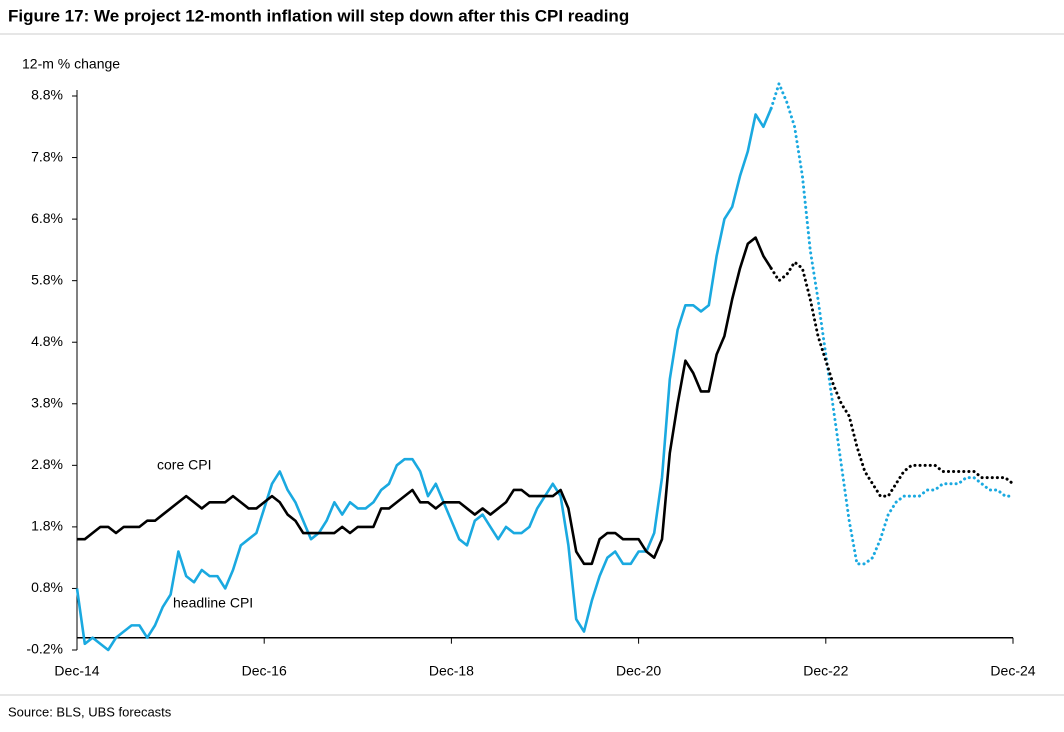 The height and width of the screenshot is (732, 1064). What do you see at coordinates (47, 402) in the screenshot?
I see `y-tick-label: 3.8%` at bounding box center [47, 402].